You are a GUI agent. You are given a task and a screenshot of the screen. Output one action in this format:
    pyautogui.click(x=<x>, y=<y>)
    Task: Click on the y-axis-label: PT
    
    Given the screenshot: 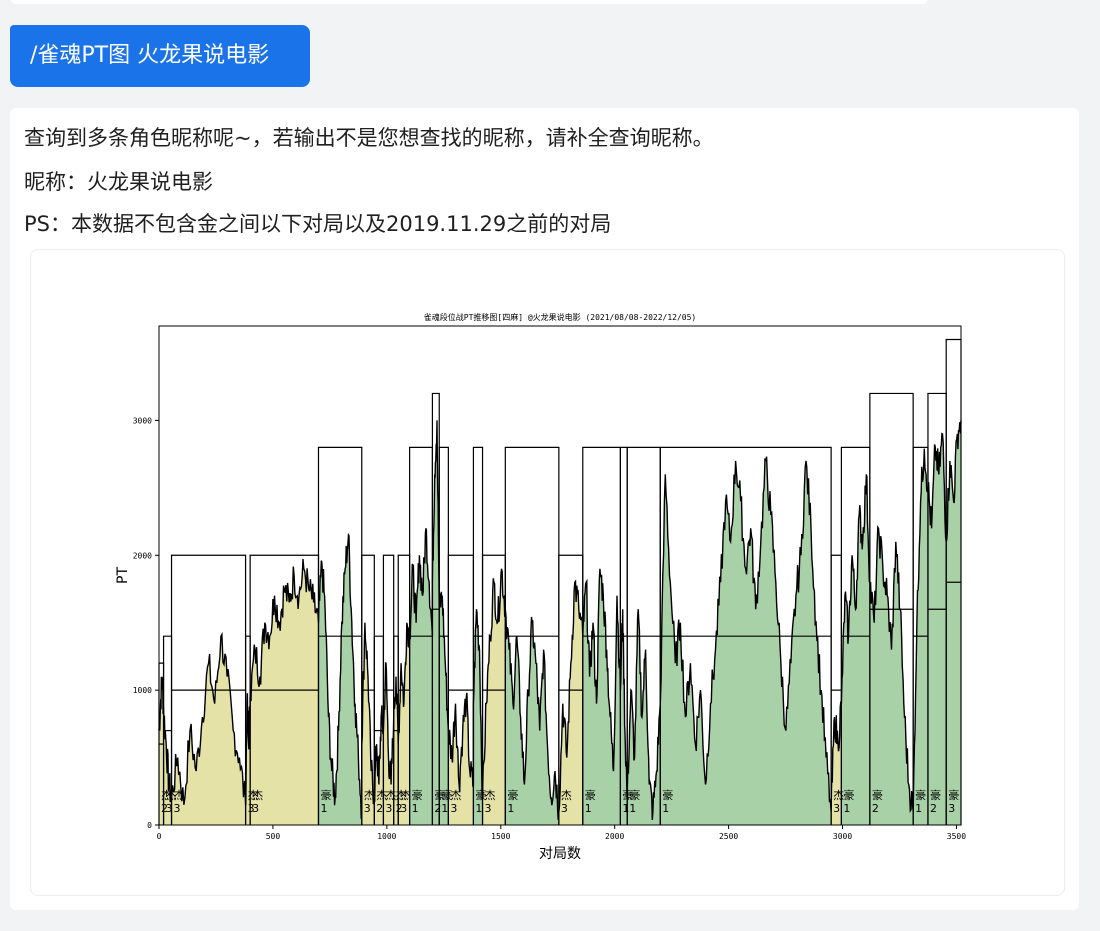 What is the action you would take?
    pyautogui.click(x=123, y=575)
    